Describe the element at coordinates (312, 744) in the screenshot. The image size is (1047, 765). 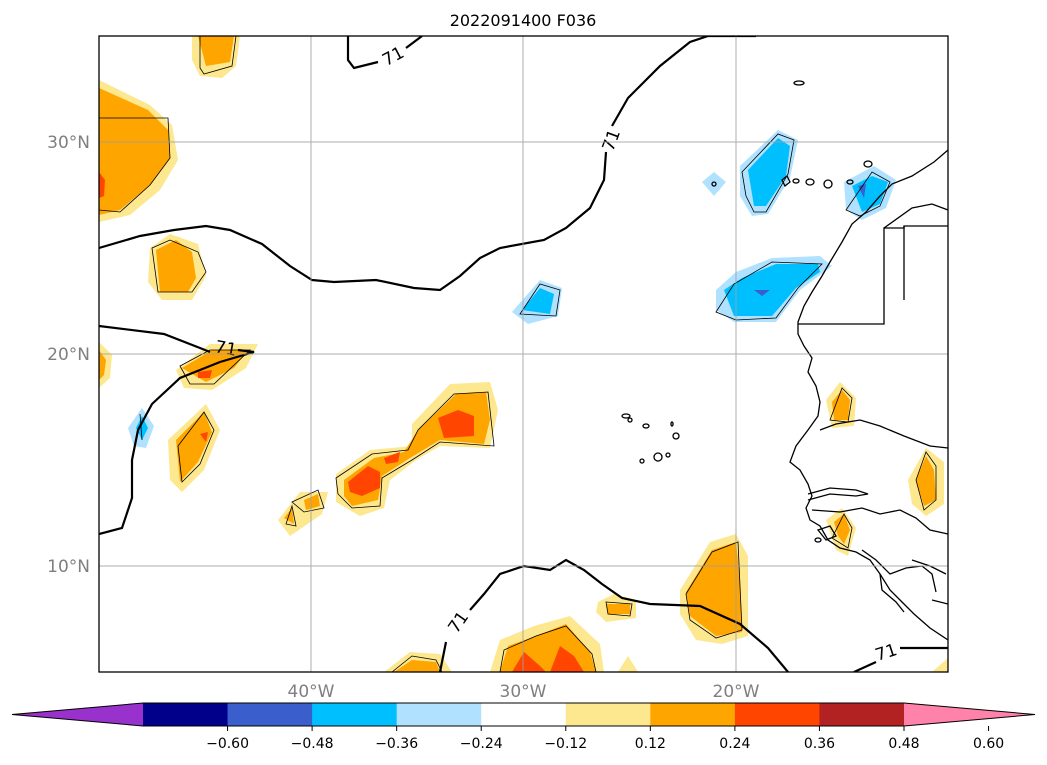
I see `colorbar-tick-label: −0.48` at that location.